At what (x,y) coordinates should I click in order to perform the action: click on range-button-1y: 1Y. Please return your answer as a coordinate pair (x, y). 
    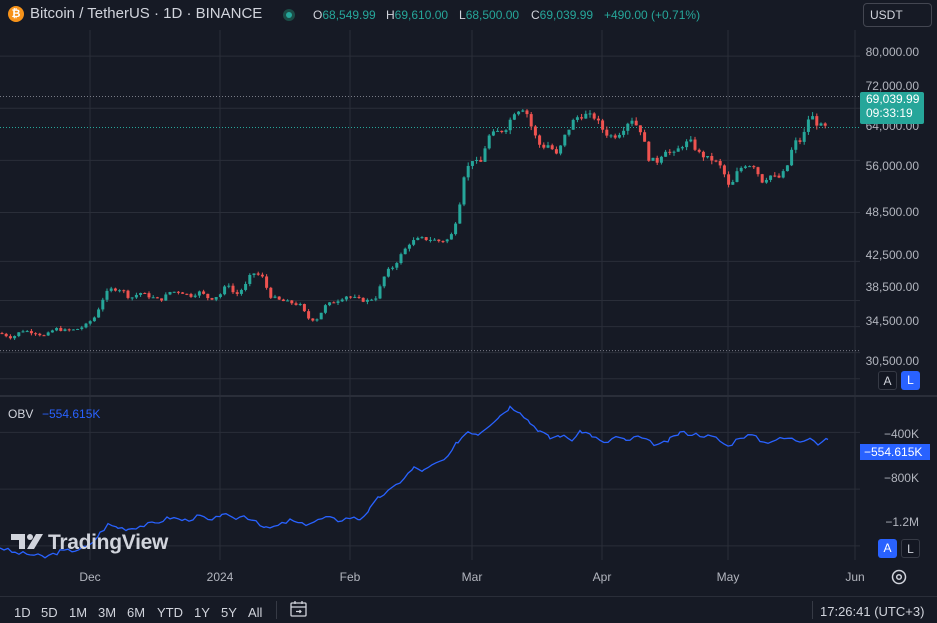
    Looking at the image, I should click on (202, 612).